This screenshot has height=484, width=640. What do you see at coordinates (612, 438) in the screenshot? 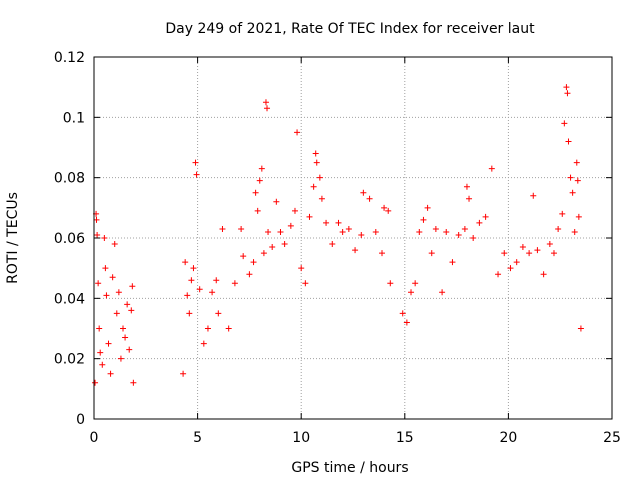
I see `x-tick-label: 25` at bounding box center [612, 438].